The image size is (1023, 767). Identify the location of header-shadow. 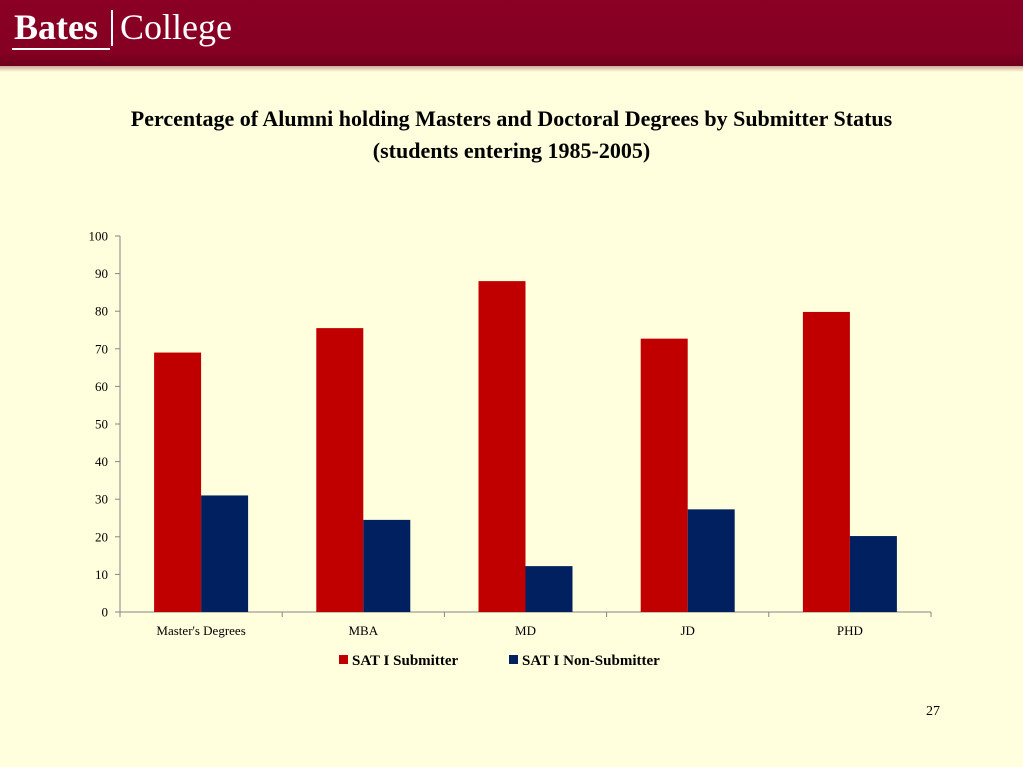
(511, 69).